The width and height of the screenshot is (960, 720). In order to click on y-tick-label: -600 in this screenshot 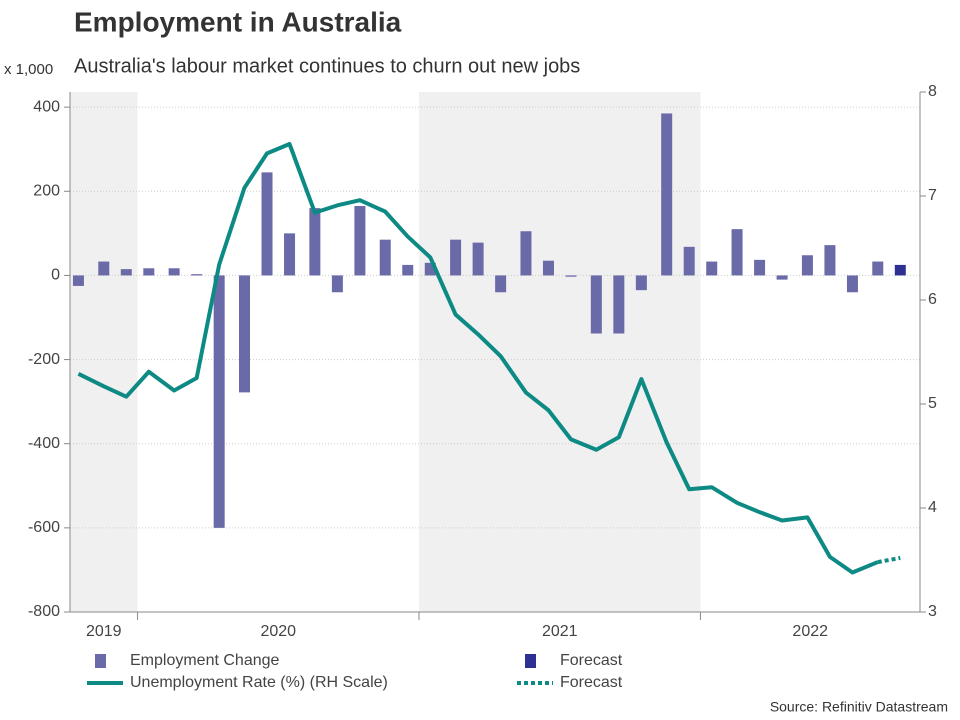, I will do `click(44, 527)`.